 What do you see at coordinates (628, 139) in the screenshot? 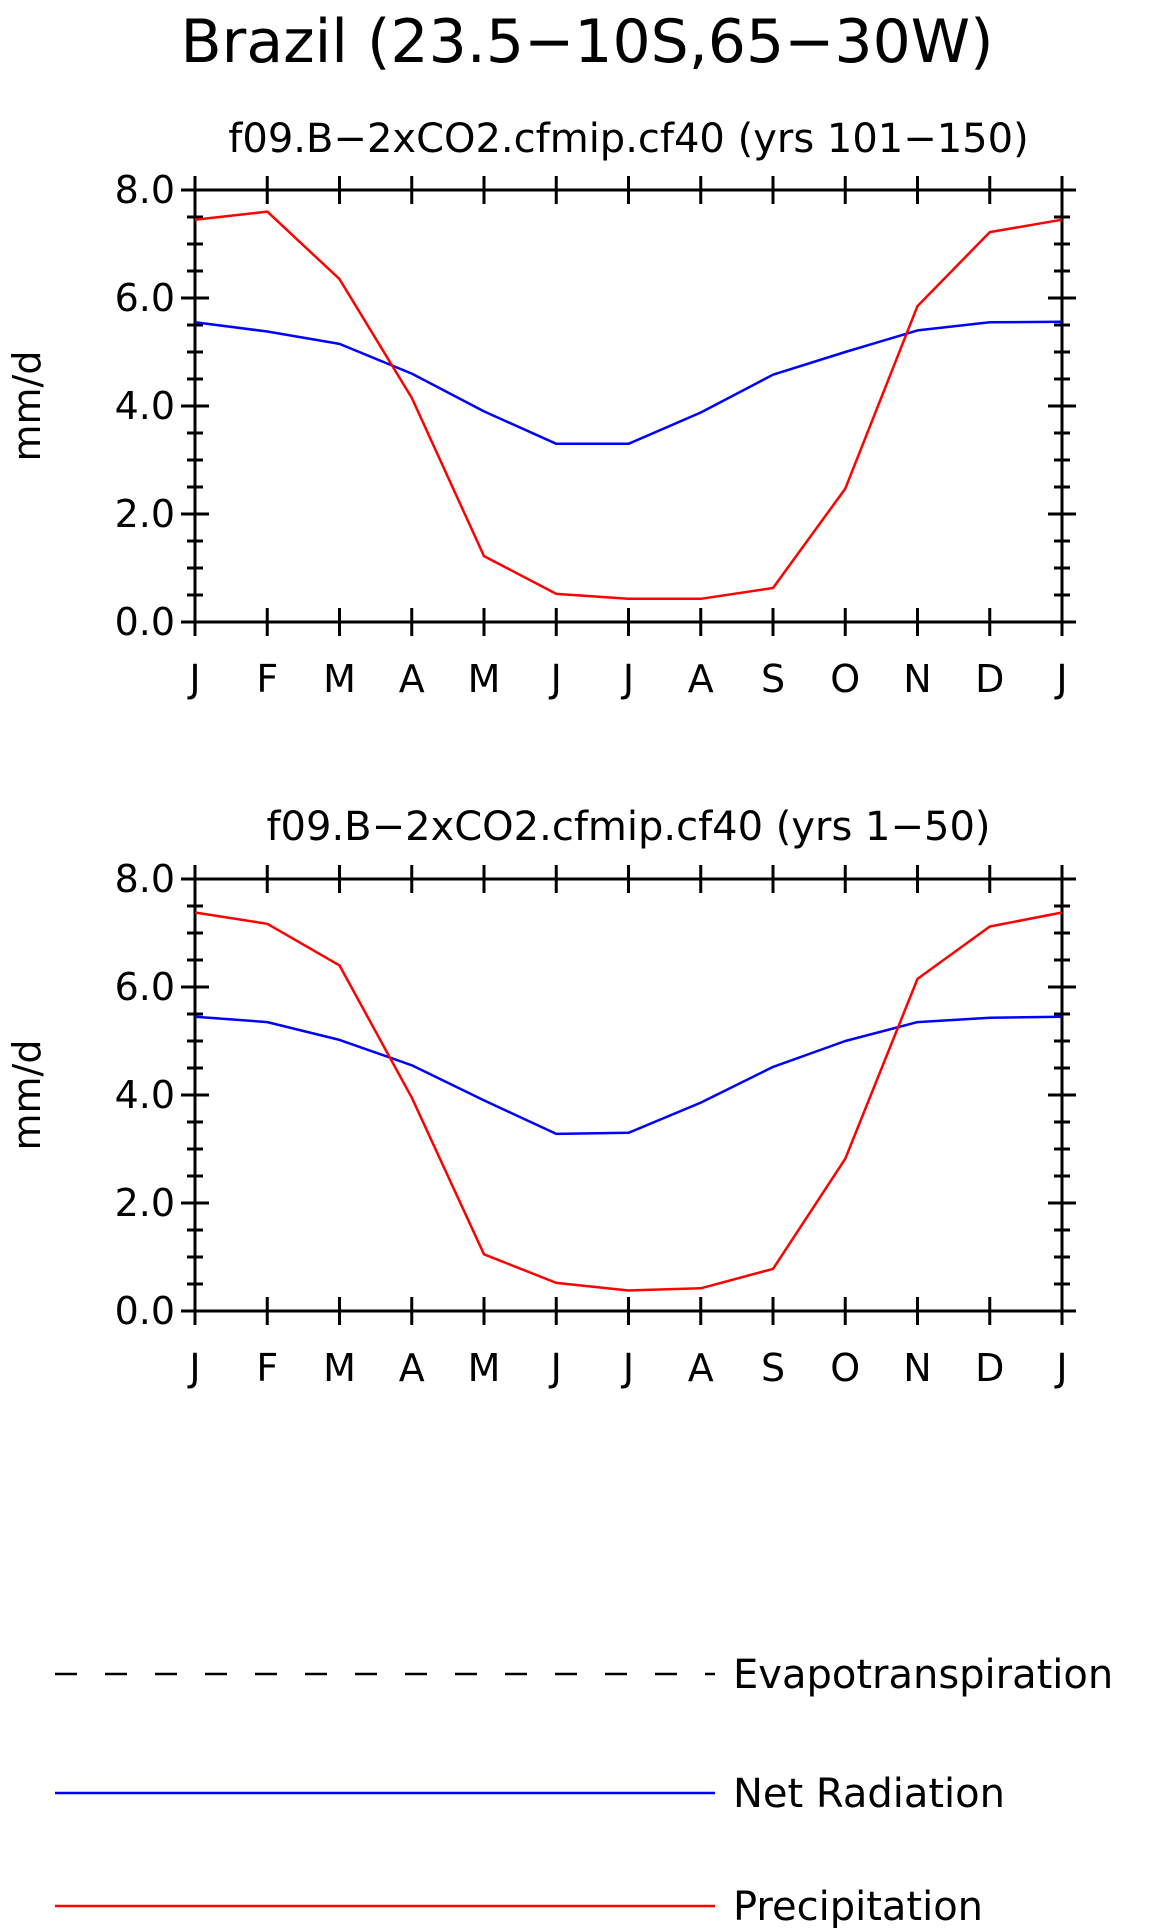
I see `chart-title: f09.B−2xCO2.cfmip.cf40 (yrs 101−150)` at bounding box center [628, 139].